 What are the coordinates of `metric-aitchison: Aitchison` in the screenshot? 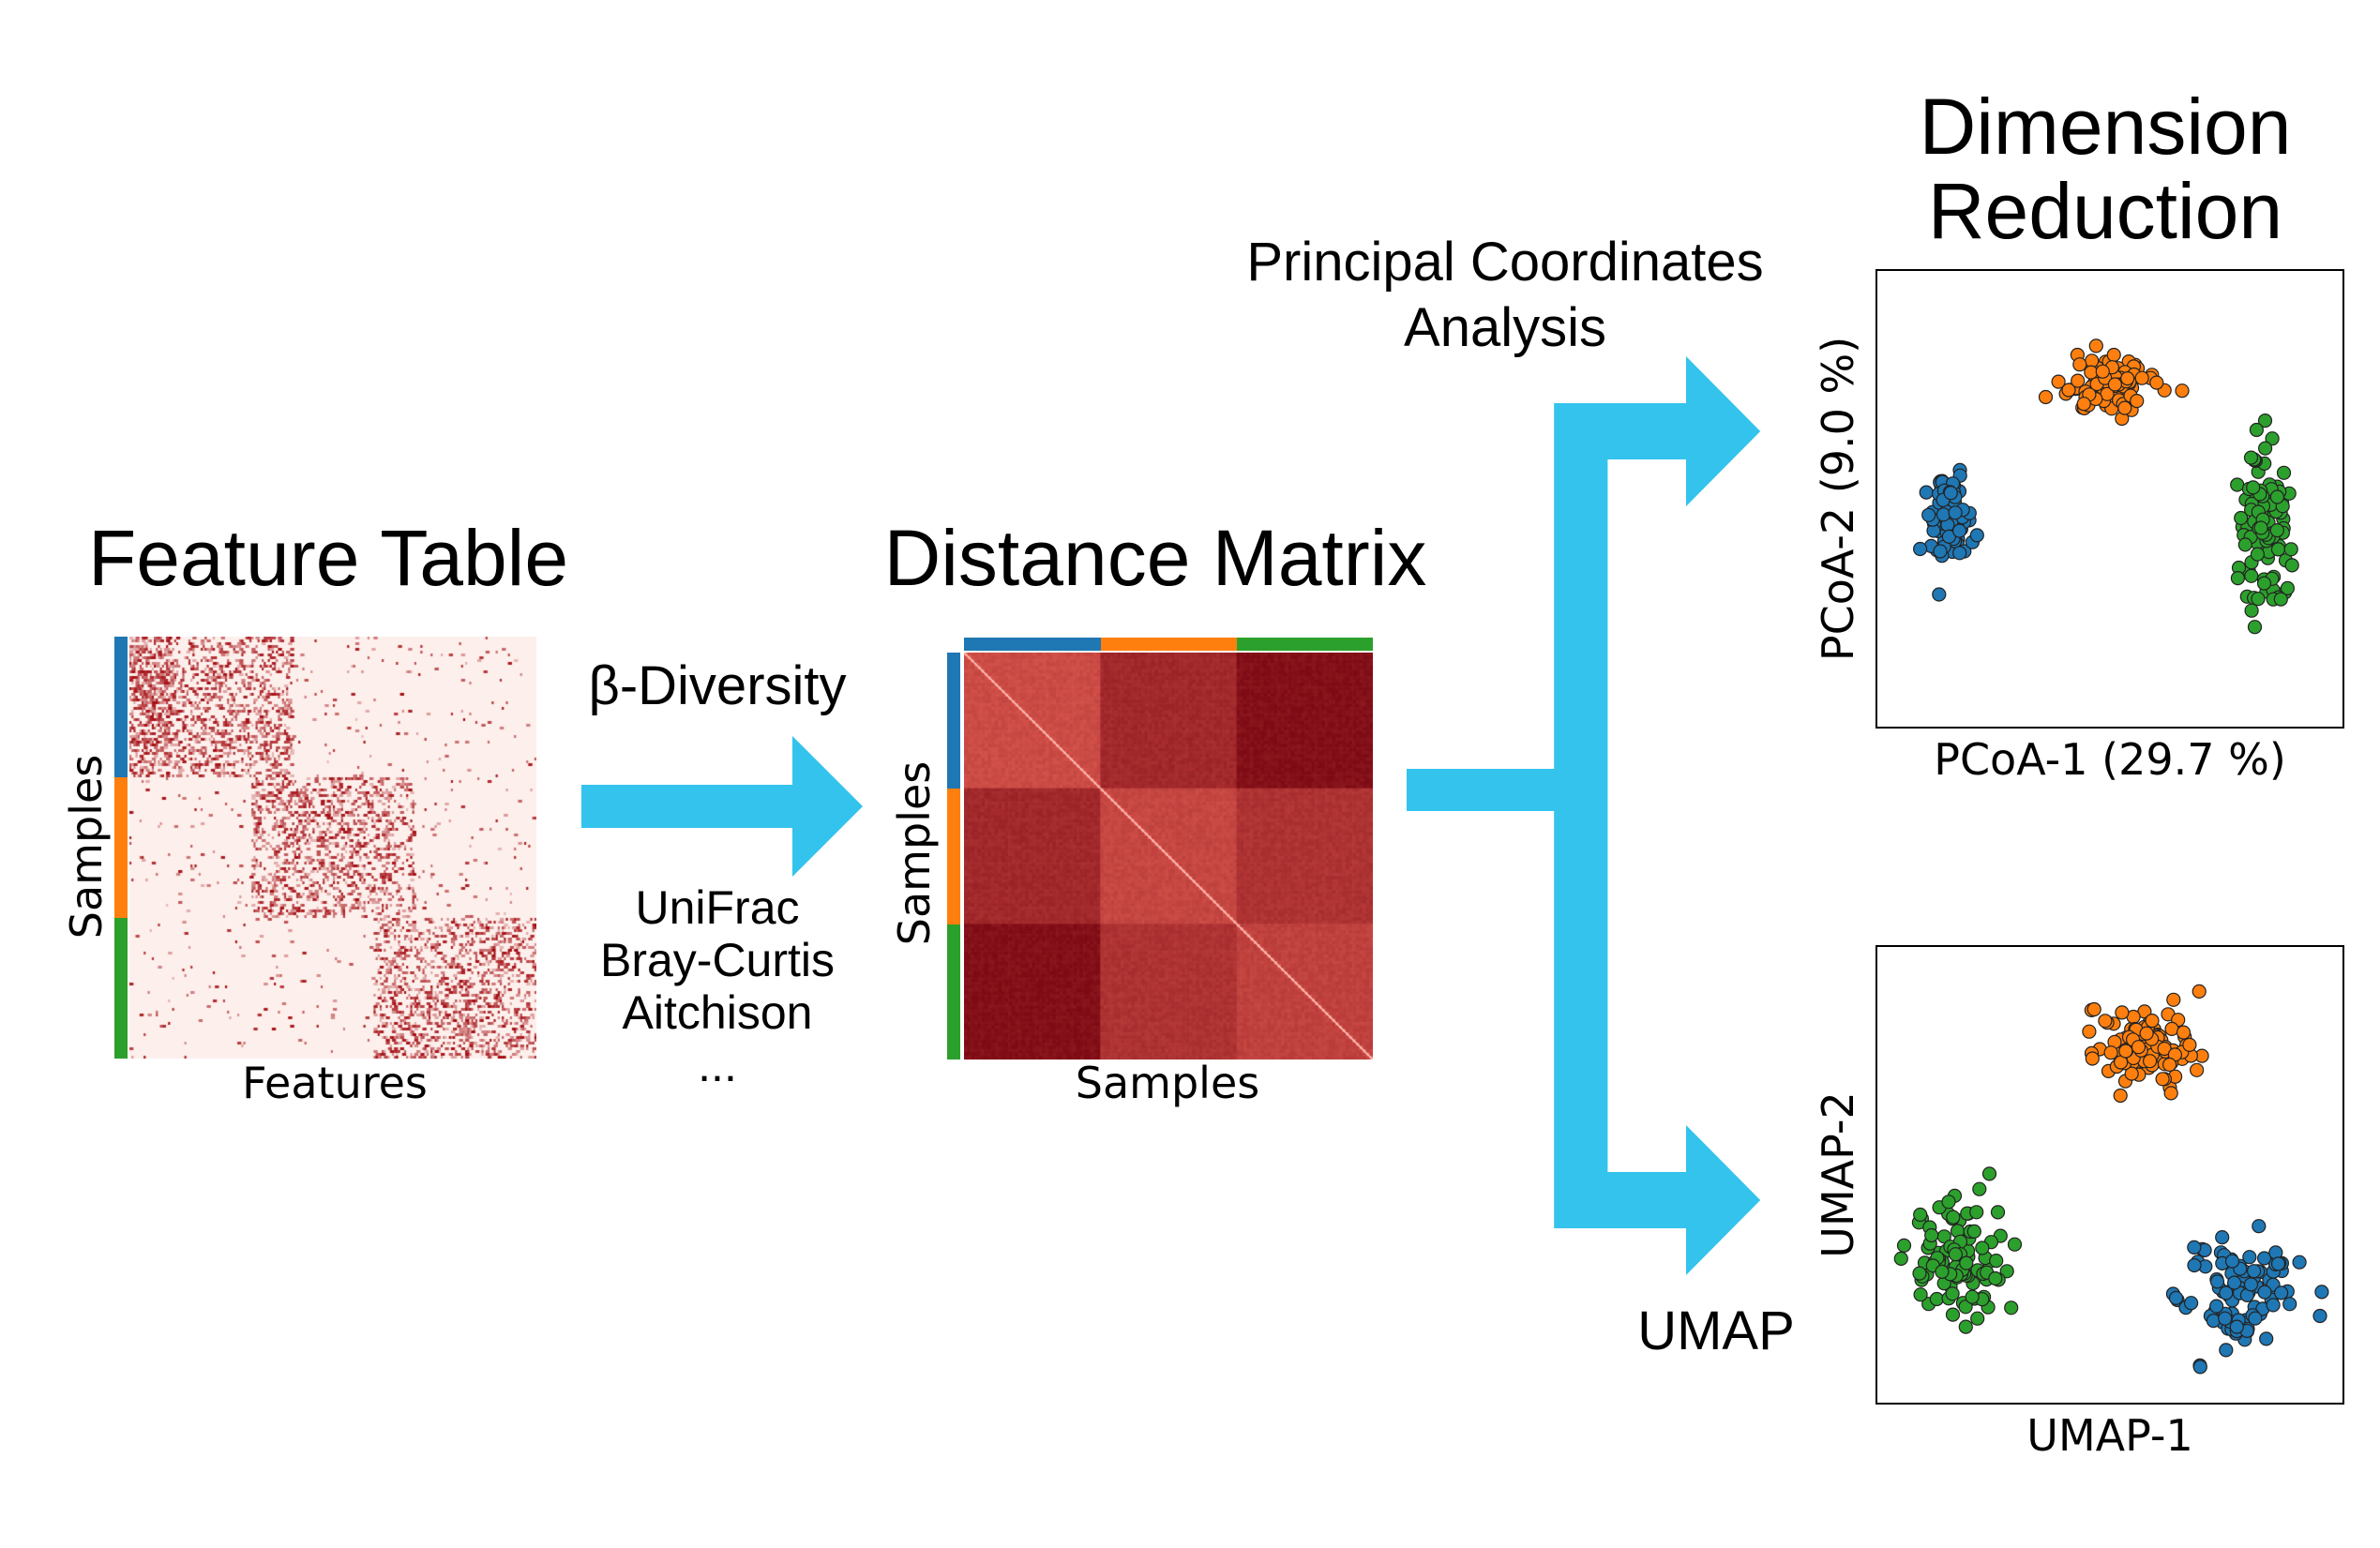 It's located at (717, 1013).